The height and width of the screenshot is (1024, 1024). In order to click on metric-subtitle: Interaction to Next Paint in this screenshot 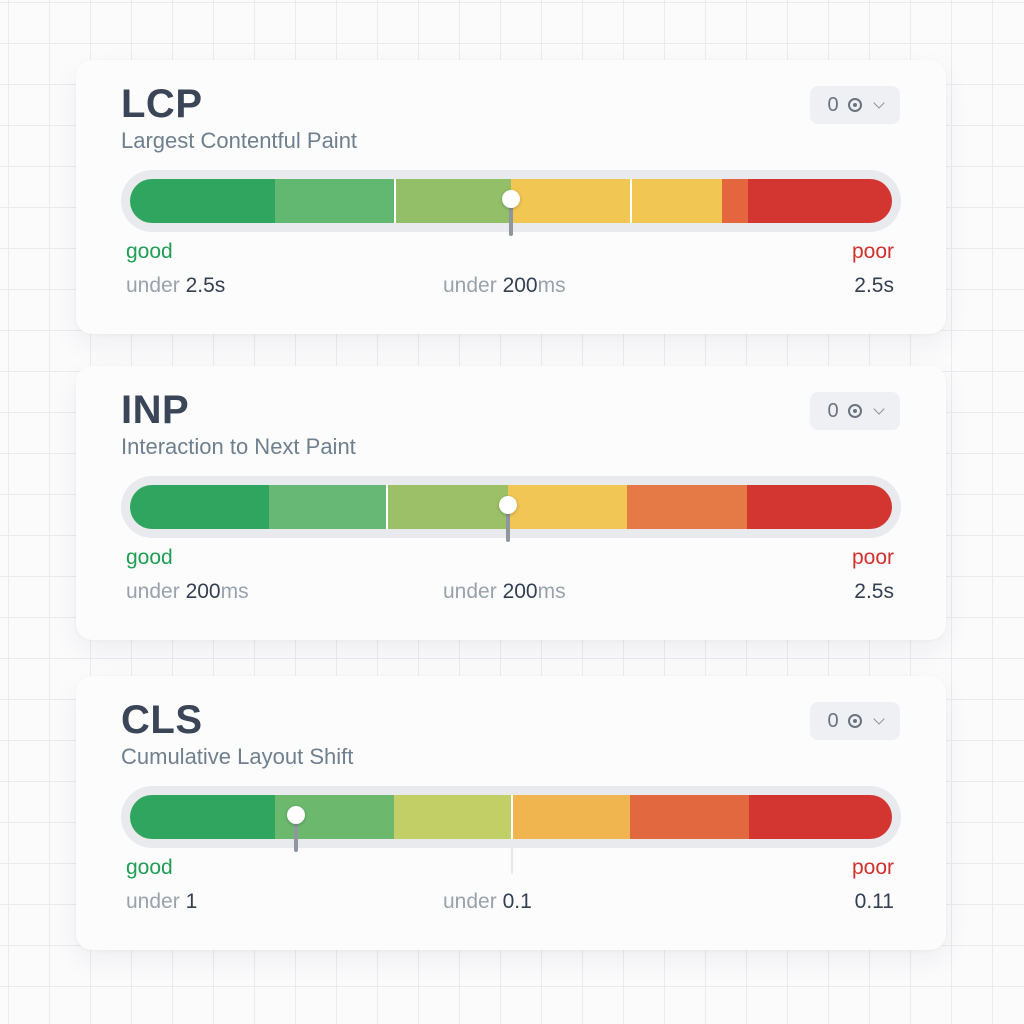, I will do `click(238, 446)`.